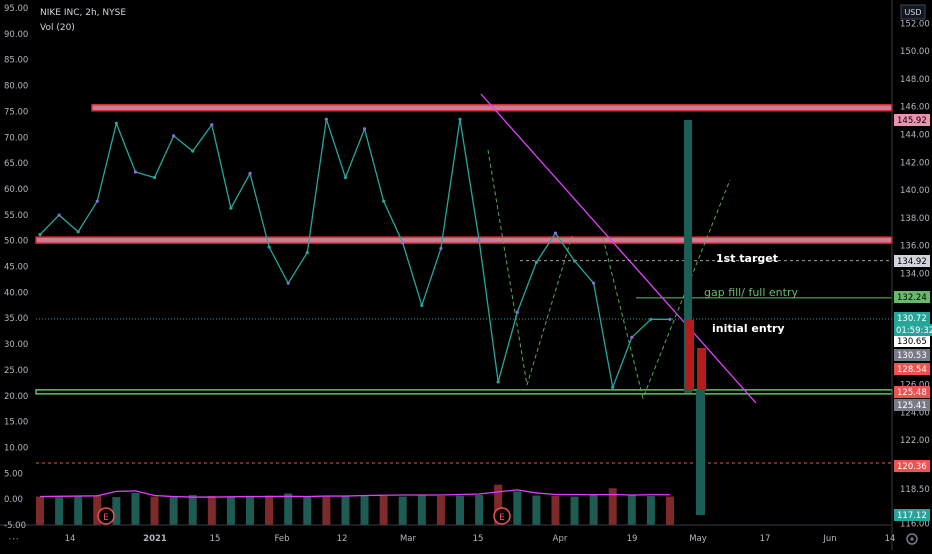 The image size is (932, 554). I want to click on right-tick-label: 150.00, so click(915, 52).